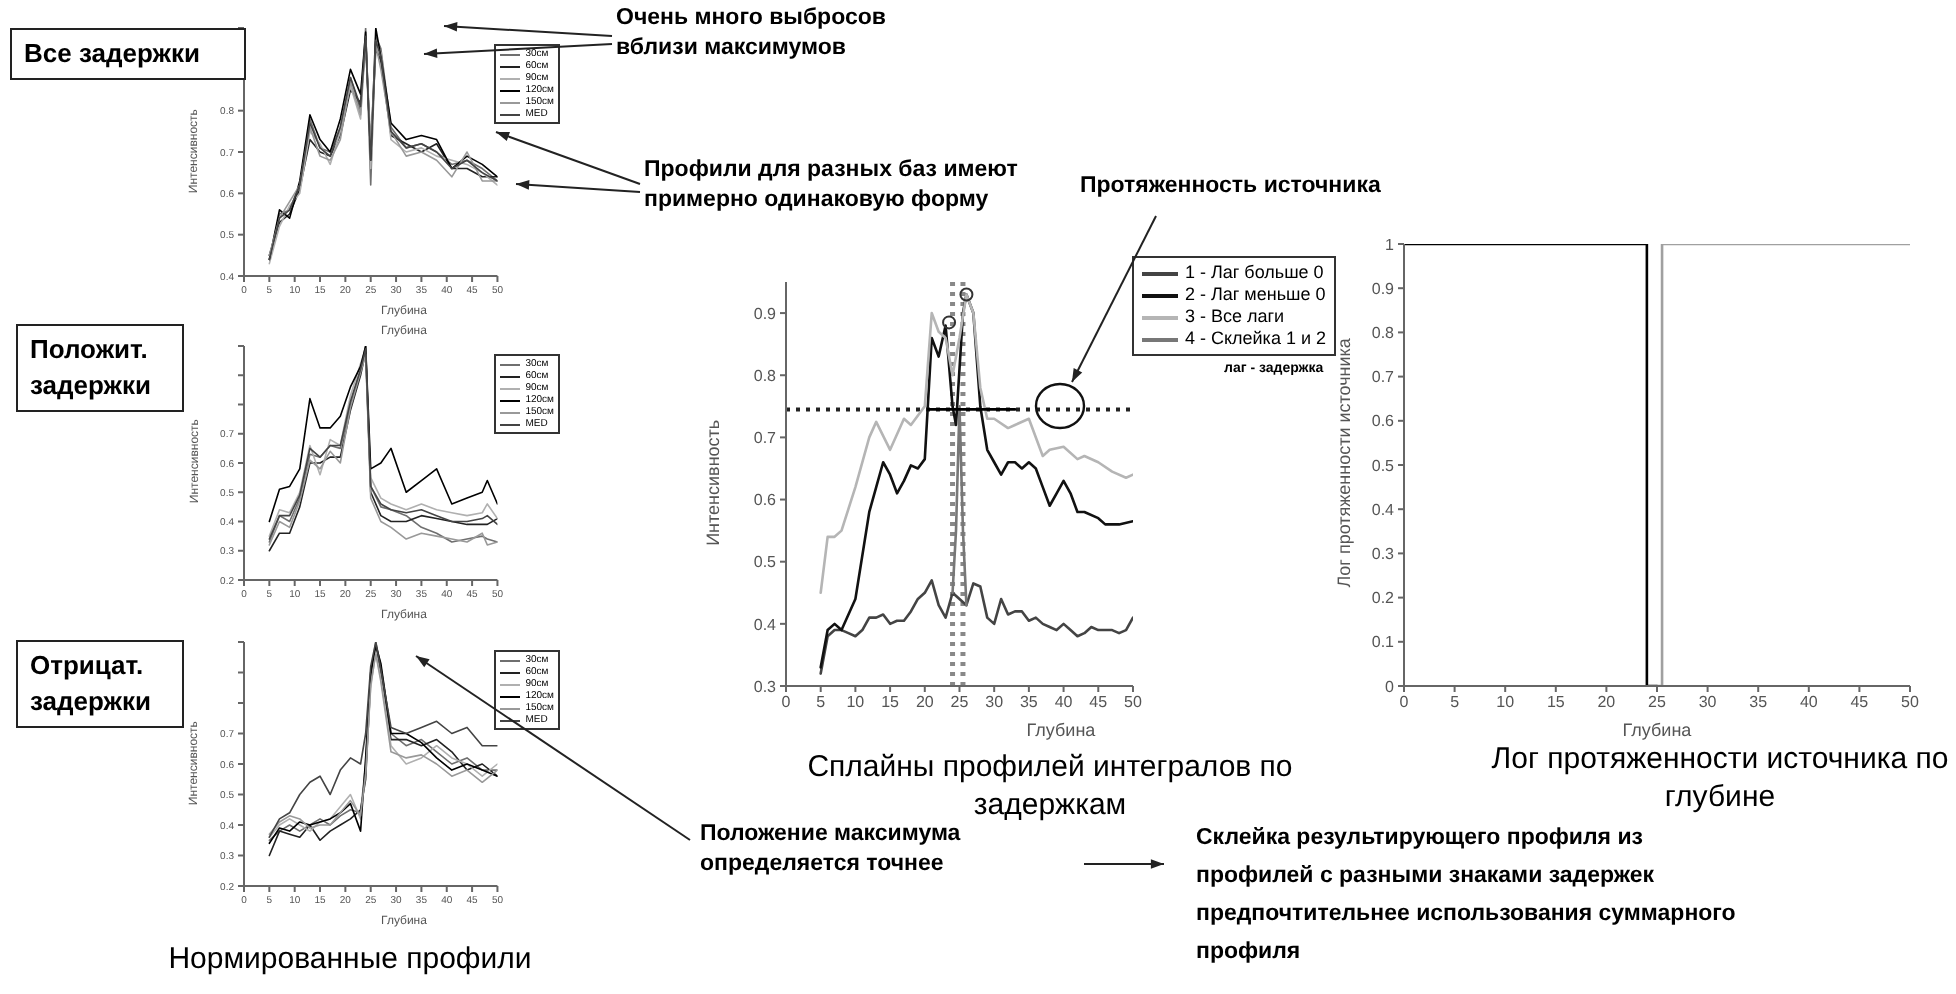  What do you see at coordinates (1720, 778) in the screenshot?
I see `text: Лог протяженности источника по глубине` at bounding box center [1720, 778].